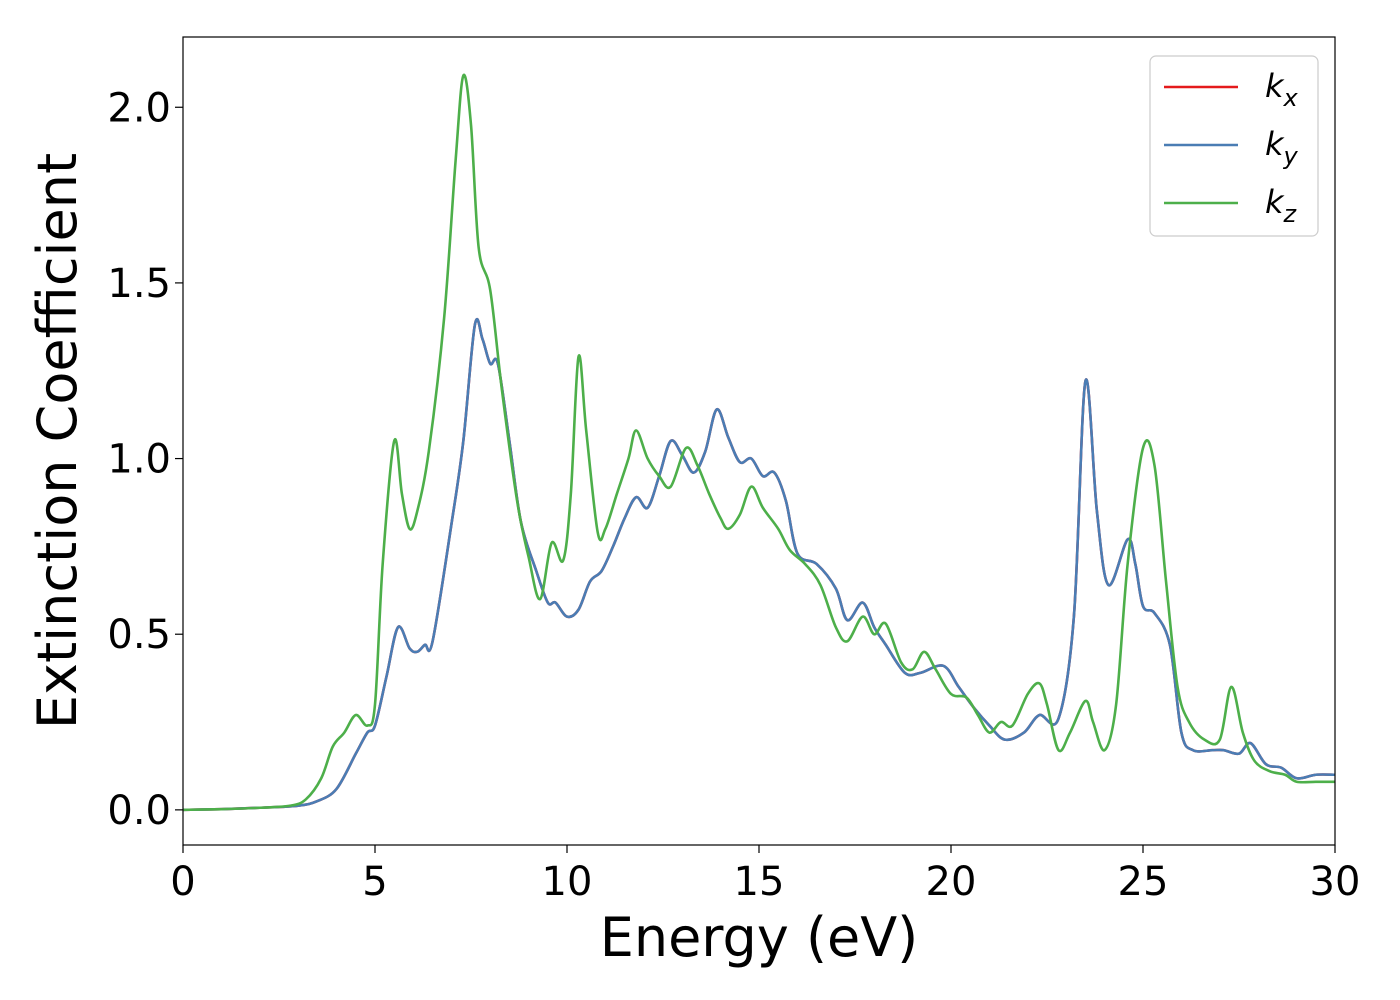  I want to click on y-tick-label: 0.0, so click(139, 811).